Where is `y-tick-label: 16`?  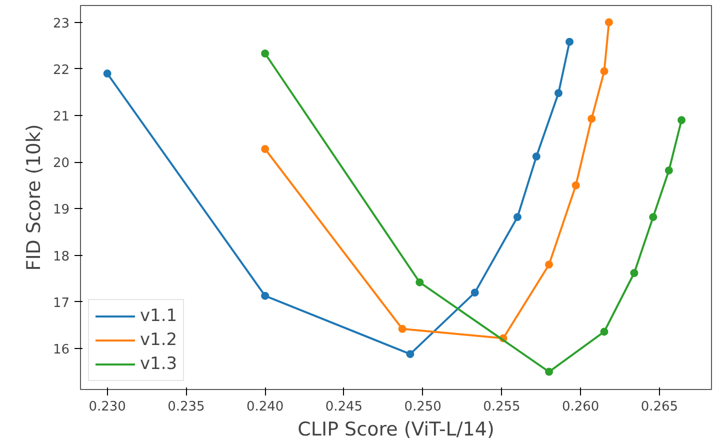 y-tick-label: 16 is located at coordinates (61, 350).